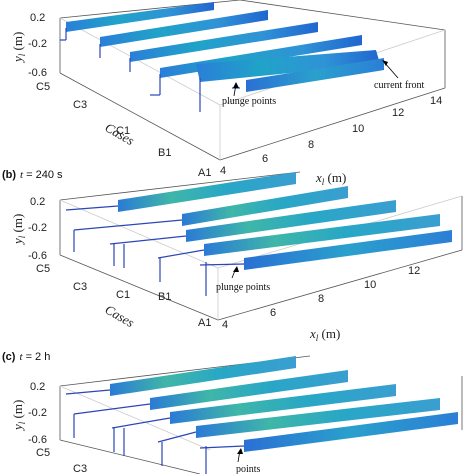 This screenshot has height=474, width=474. Describe the element at coordinates (120, 316) in the screenshot. I see `panel-b-case-label: Cases` at that location.